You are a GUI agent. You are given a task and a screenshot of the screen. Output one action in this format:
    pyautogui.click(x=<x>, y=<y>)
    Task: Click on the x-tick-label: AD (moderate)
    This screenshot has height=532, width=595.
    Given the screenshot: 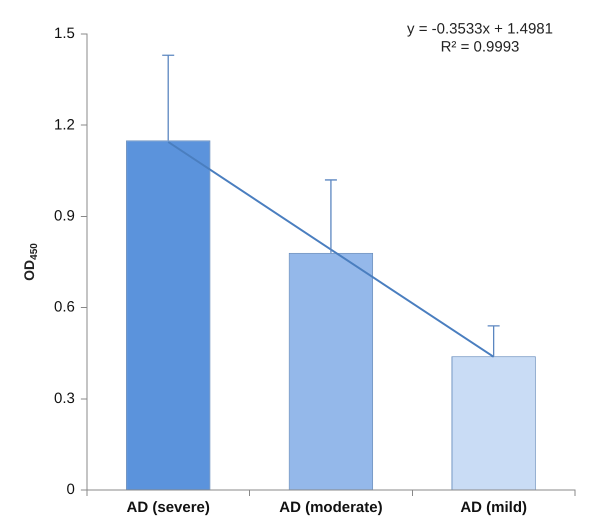 What is the action you would take?
    pyautogui.click(x=331, y=507)
    